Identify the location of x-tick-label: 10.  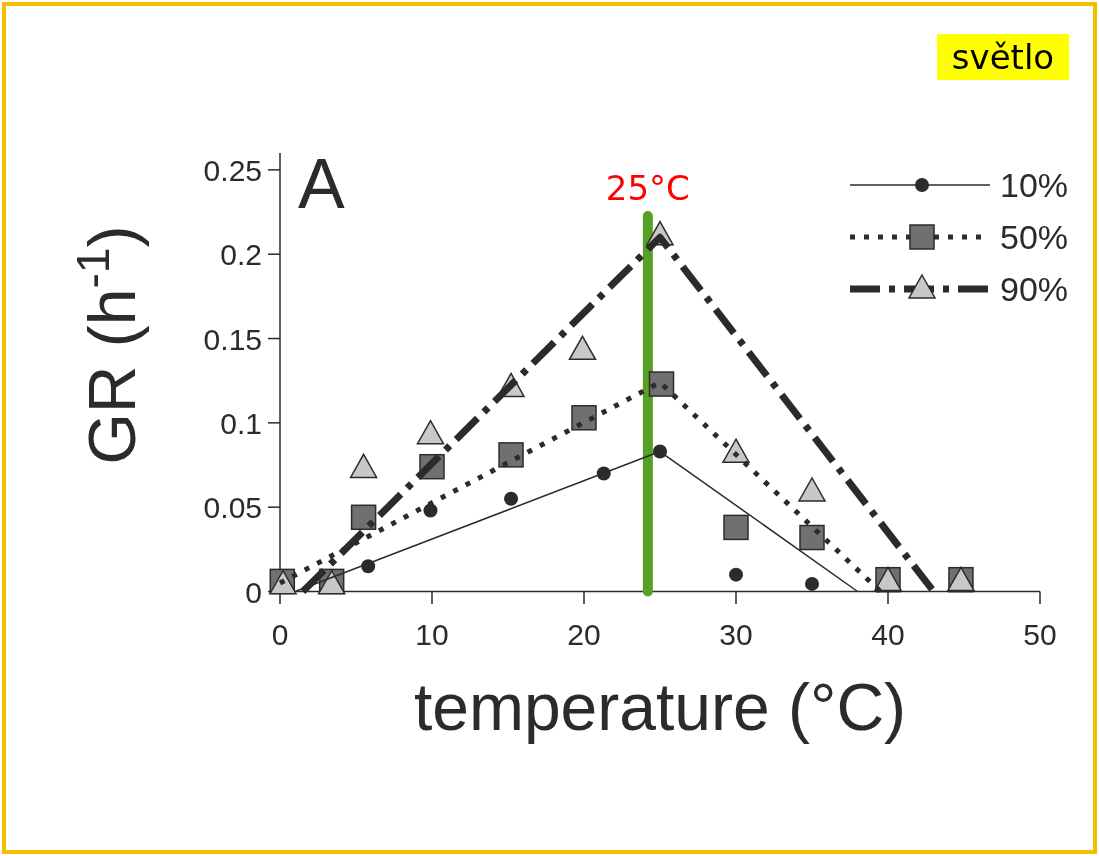
(432, 634).